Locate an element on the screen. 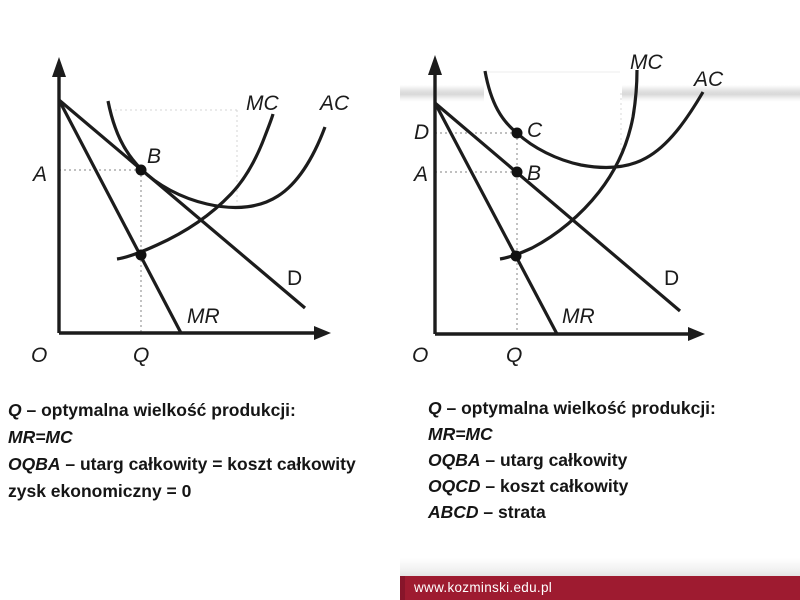  right-price-a-label: A is located at coordinates (421, 174).